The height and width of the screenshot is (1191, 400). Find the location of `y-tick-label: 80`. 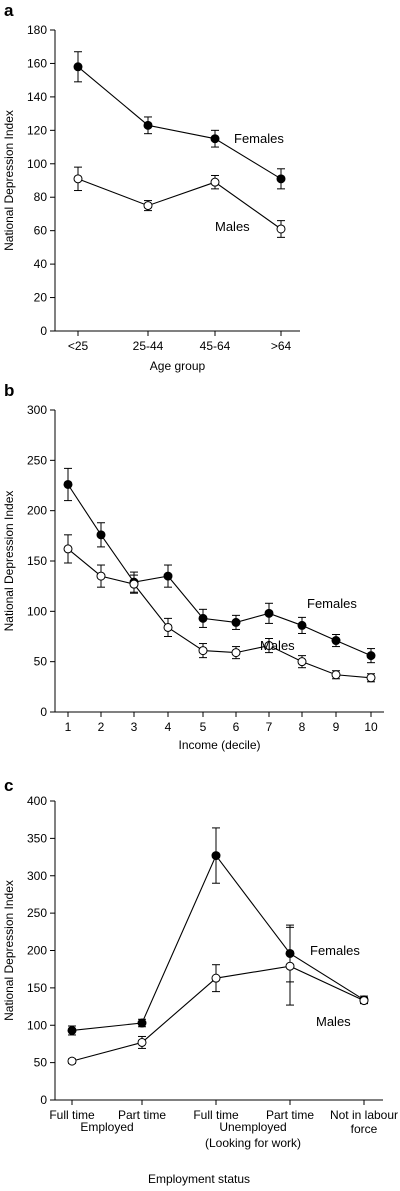

y-tick-label: 80 is located at coordinates (41, 197).